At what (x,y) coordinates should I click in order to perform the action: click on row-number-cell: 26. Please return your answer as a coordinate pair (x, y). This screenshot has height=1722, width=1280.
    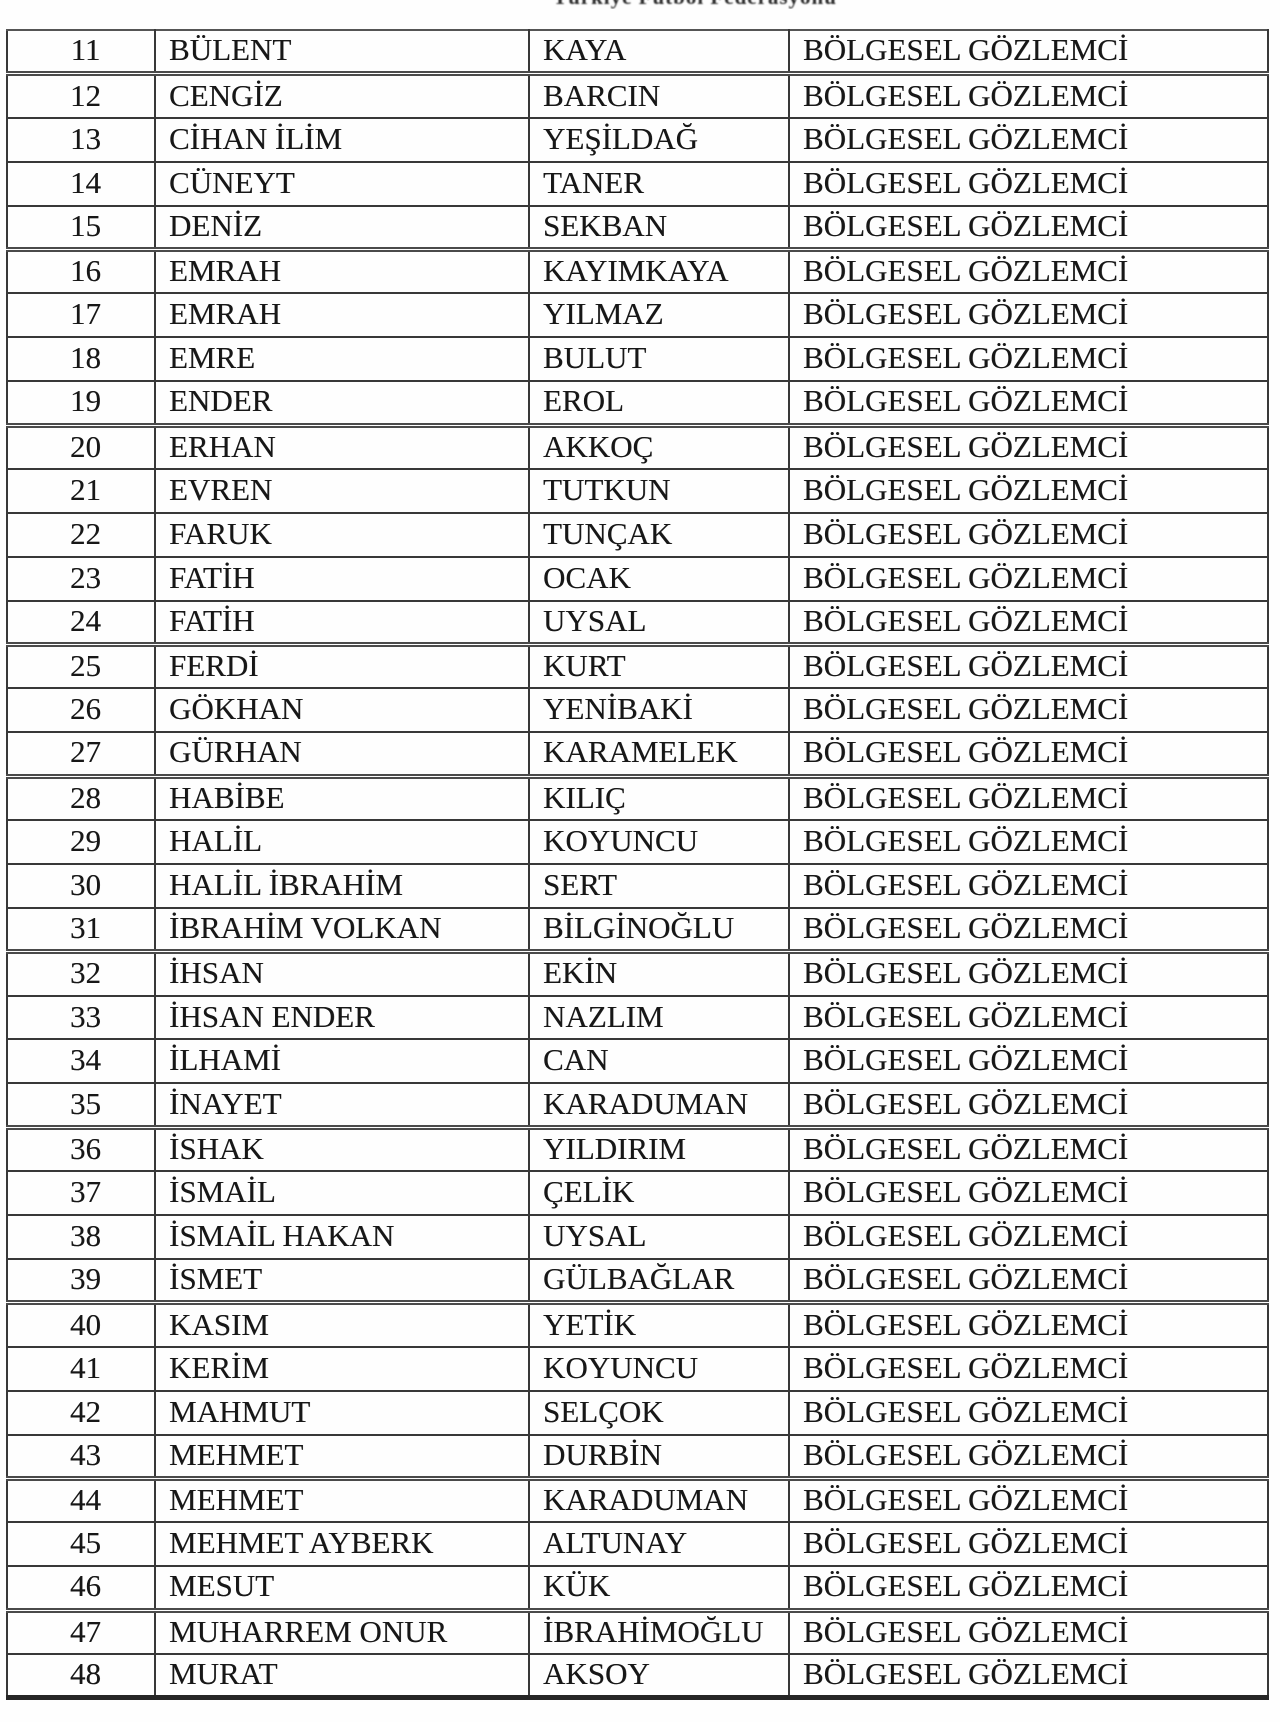
    Looking at the image, I should click on (81, 710).